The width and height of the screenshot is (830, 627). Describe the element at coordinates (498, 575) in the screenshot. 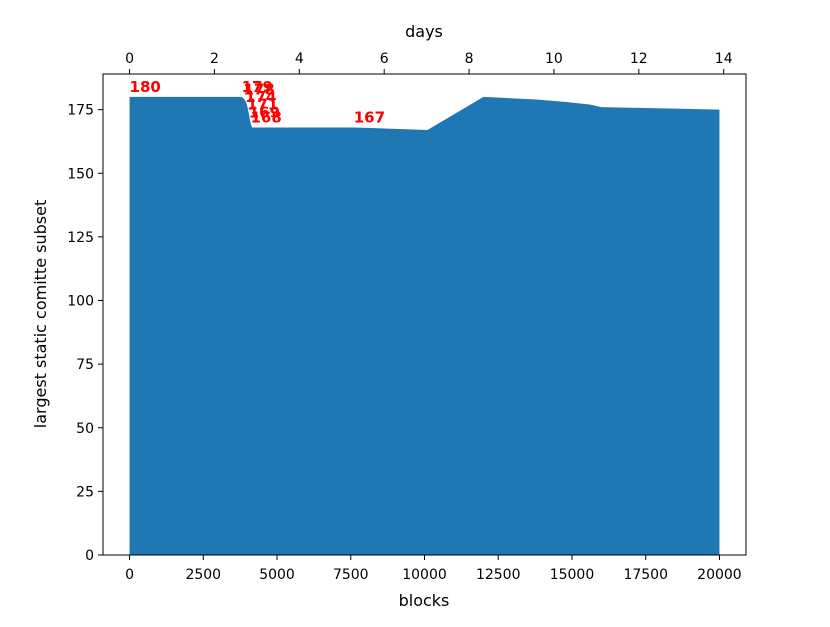

I see `x-tick-label: 12500` at that location.